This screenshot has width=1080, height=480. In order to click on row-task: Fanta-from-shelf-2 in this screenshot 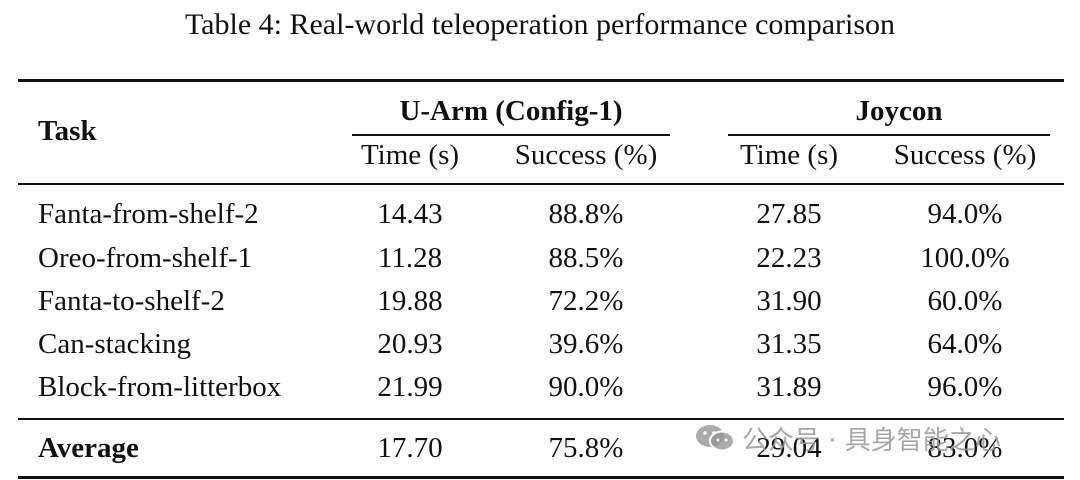, I will do `click(148, 214)`.